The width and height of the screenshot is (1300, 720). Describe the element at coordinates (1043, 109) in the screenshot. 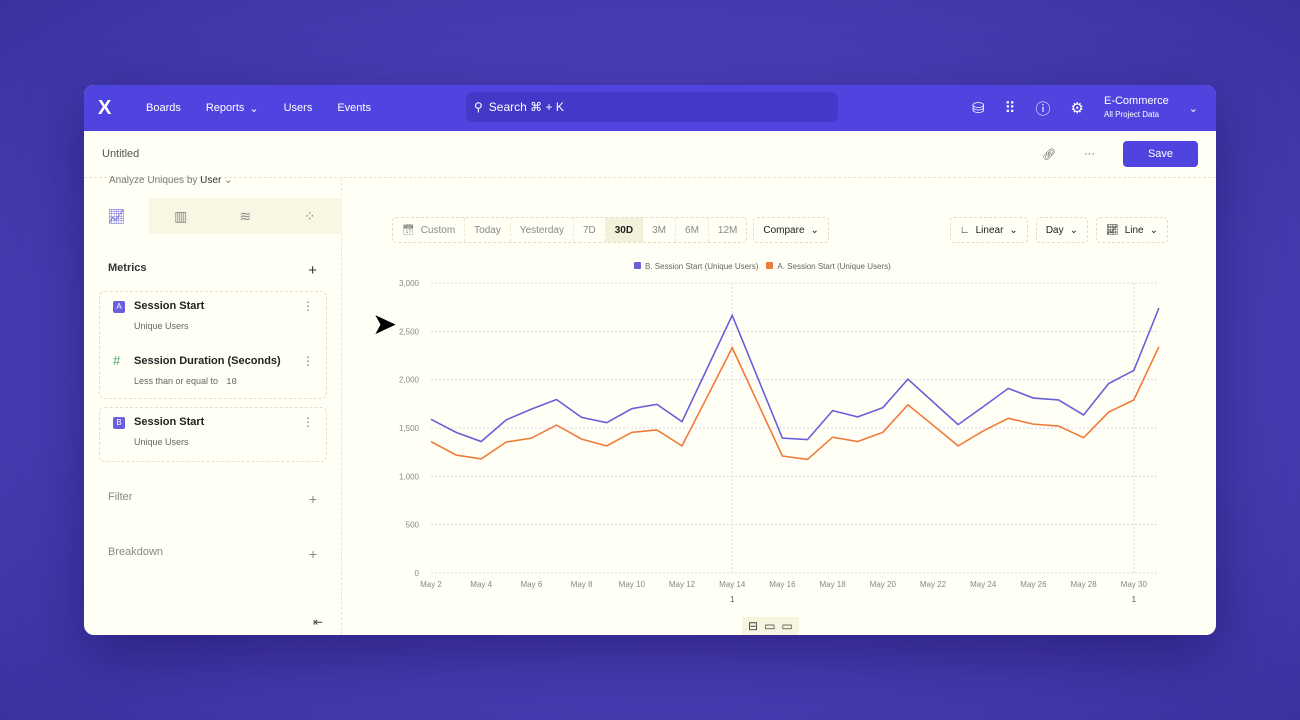

I see `help-icon: ⓘ` at that location.